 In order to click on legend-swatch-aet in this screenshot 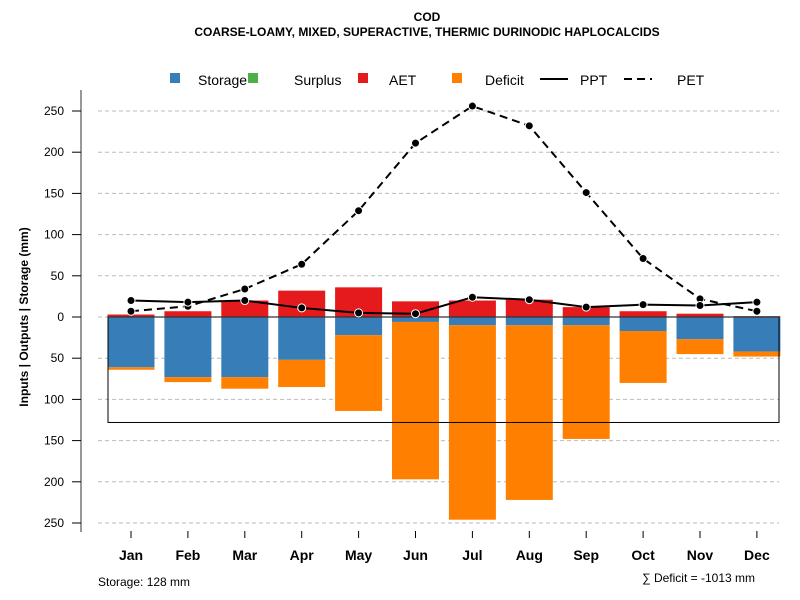, I will do `click(363, 78)`.